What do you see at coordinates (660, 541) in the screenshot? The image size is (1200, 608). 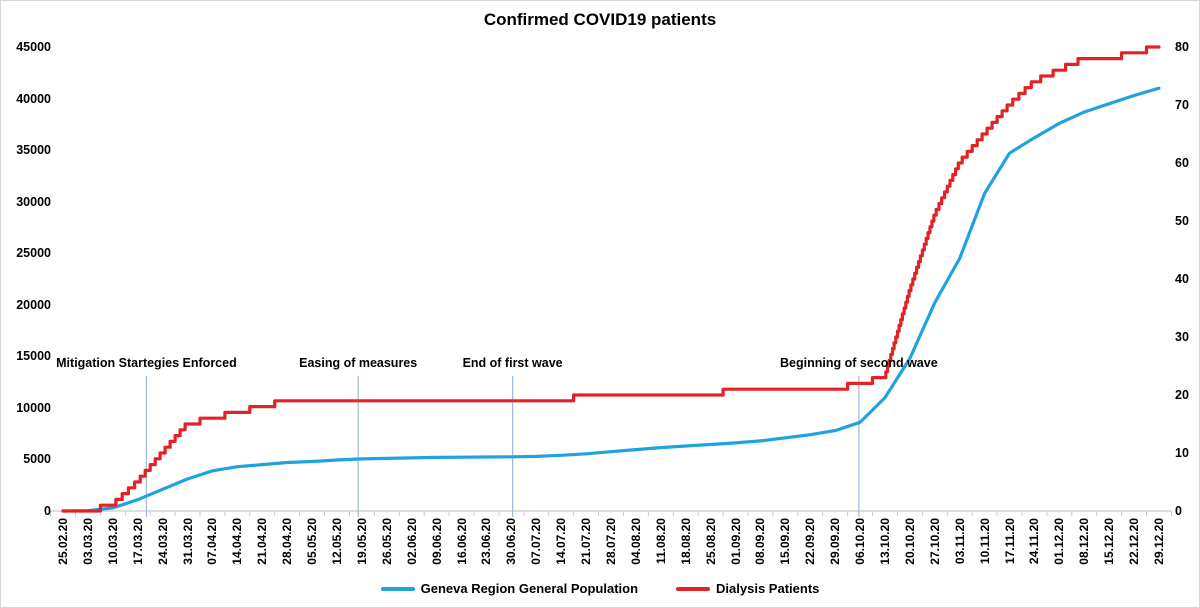 I see `x-axis-date-label: 11.08.20` at bounding box center [660, 541].